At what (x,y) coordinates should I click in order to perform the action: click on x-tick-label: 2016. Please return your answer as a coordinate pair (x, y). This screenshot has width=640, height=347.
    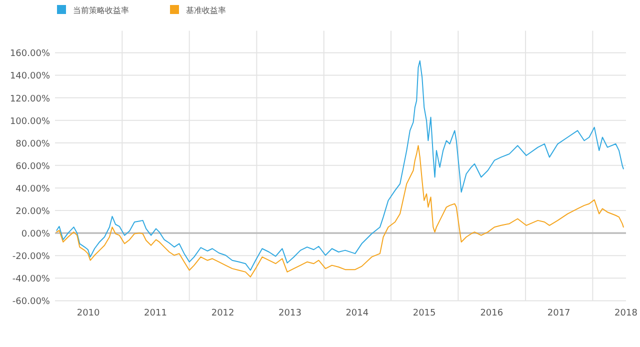
    Looking at the image, I should click on (492, 313).